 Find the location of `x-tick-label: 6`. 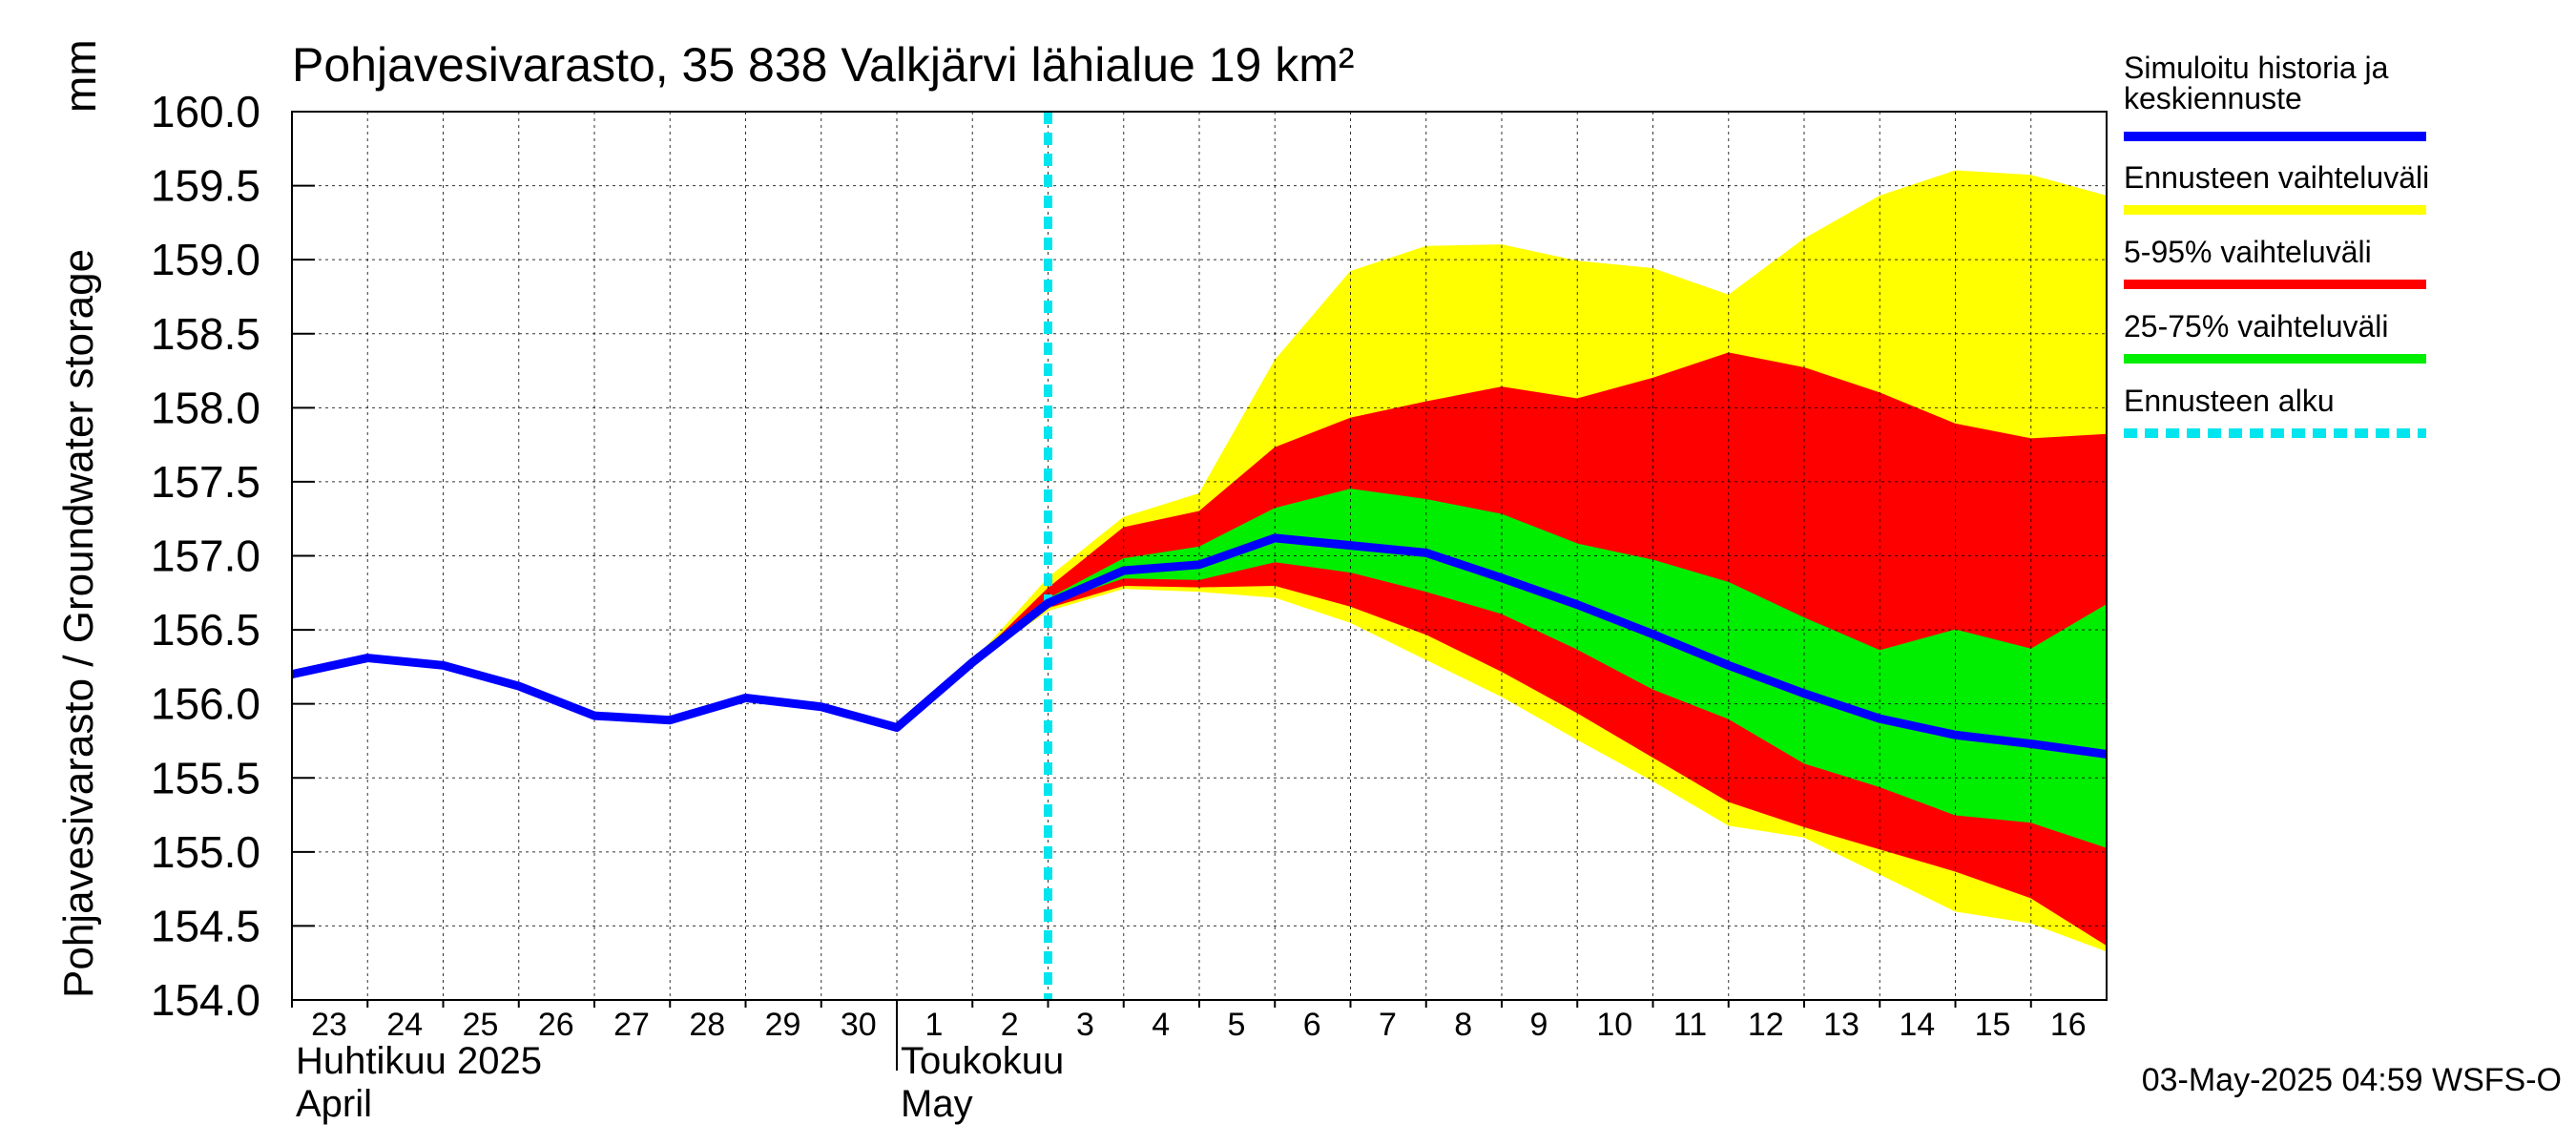

x-tick-label: 6 is located at coordinates (1312, 1025).